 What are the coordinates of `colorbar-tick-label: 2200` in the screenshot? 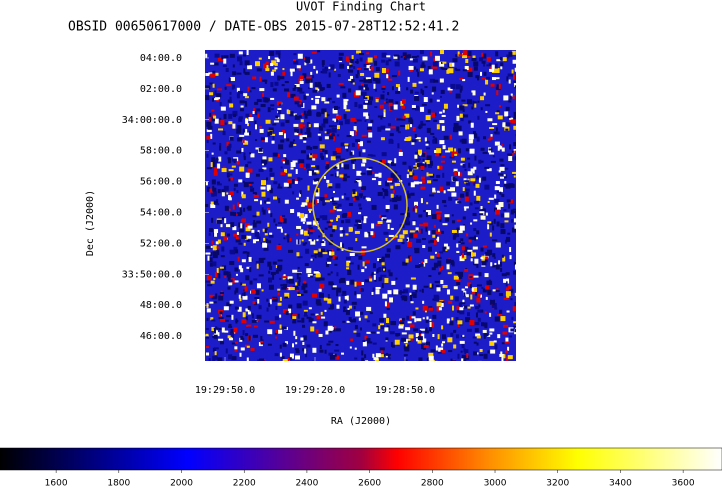 It's located at (244, 484).